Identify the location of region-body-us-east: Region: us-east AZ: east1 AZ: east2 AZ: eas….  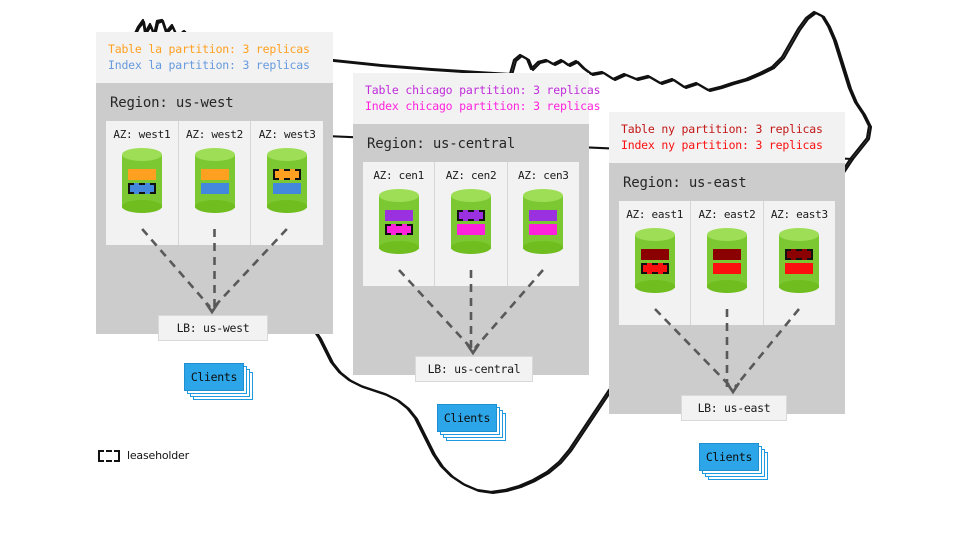
(727, 321).